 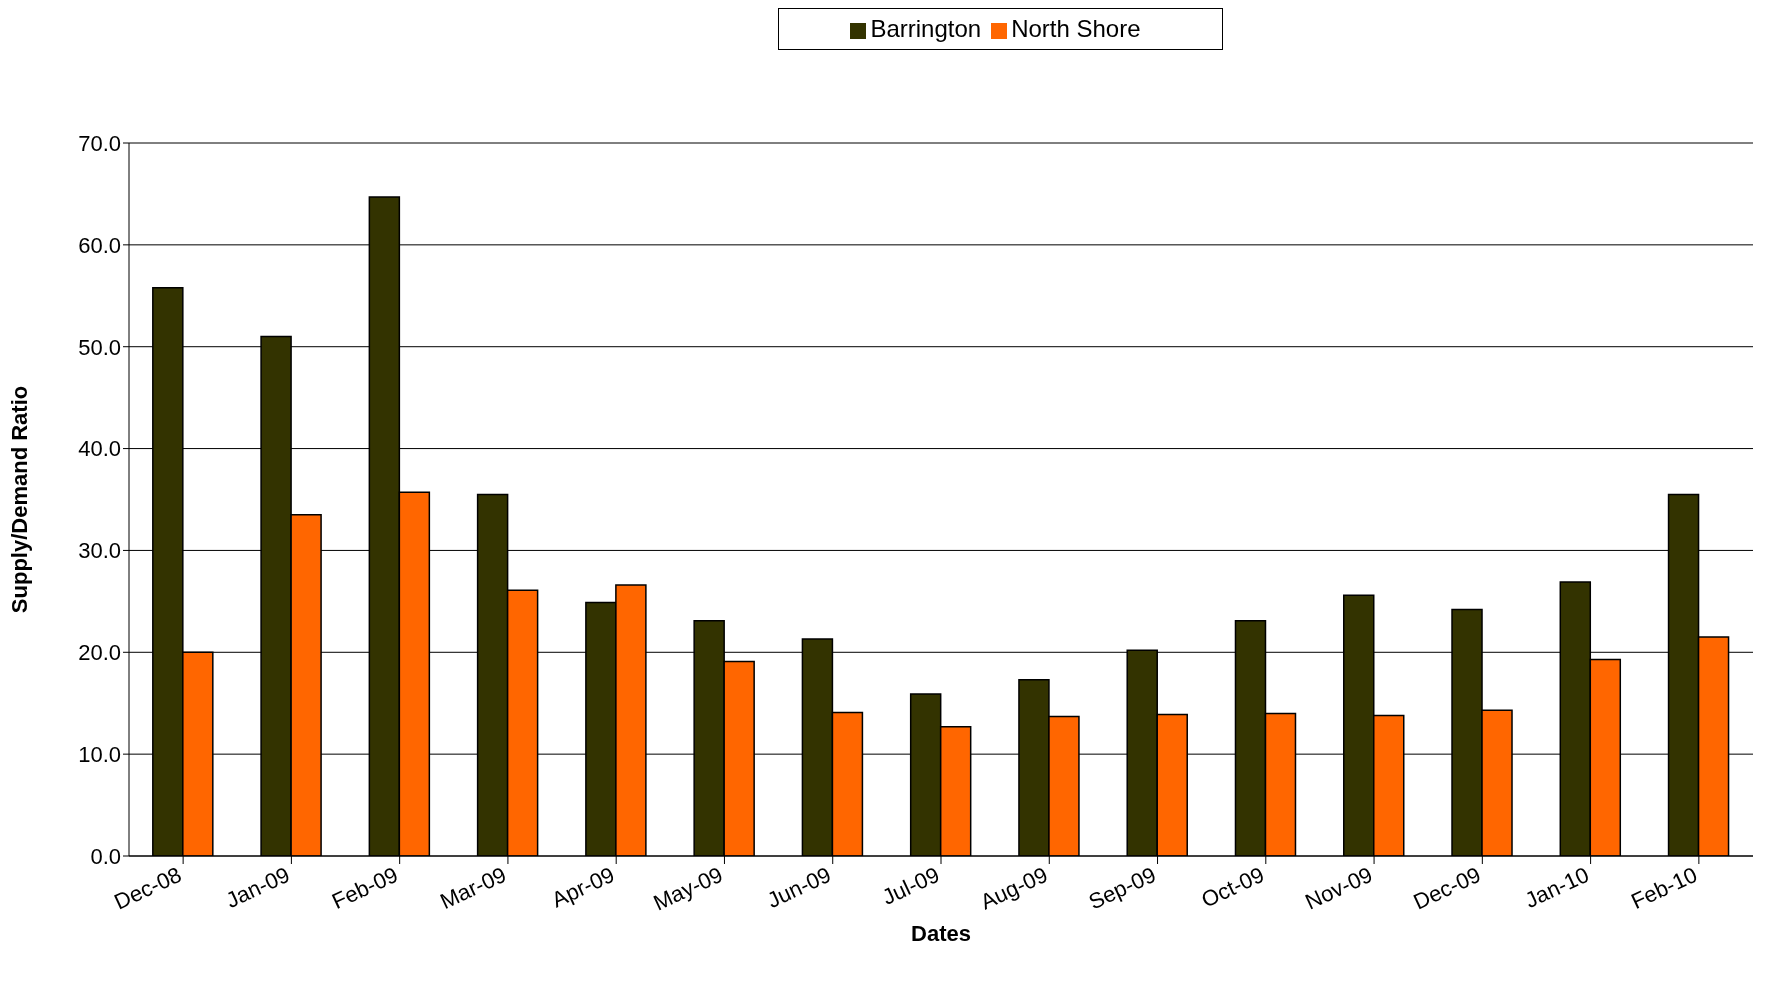 I want to click on y-tick-label: 10.0, so click(x=99, y=754).